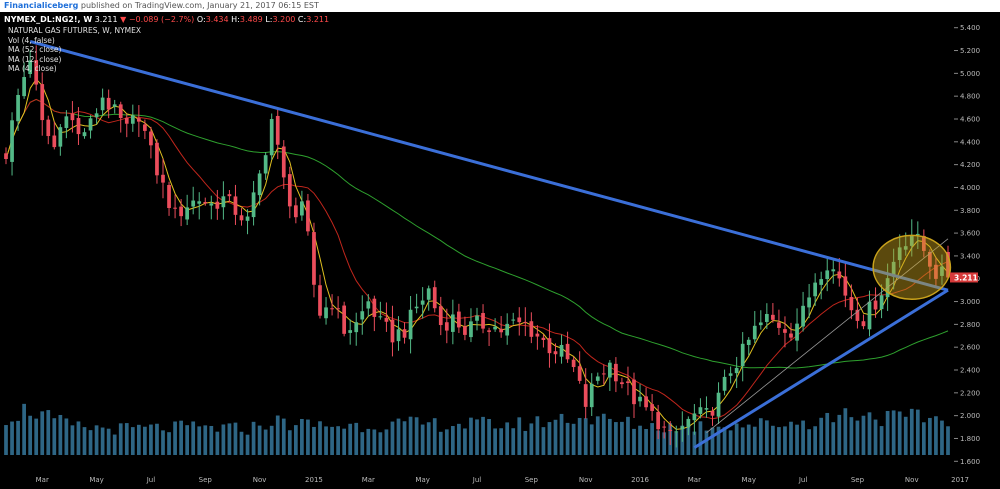  Describe the element at coordinates (970, 348) in the screenshot. I see `y-tick-label: 2.600` at that location.